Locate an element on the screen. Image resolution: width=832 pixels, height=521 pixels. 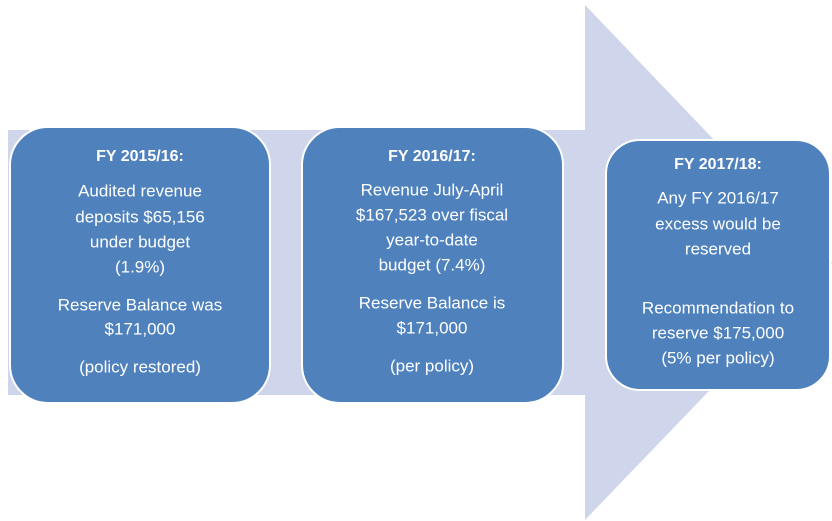
stage-text: year-to-date is located at coordinates (432, 239).